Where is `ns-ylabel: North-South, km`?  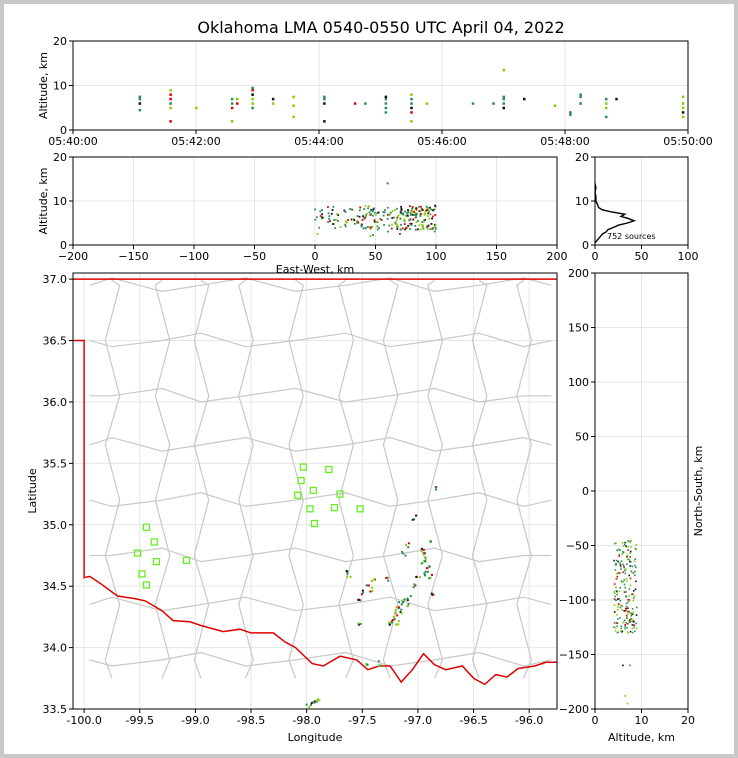
ns-ylabel: North-South, km is located at coordinates (698, 491).